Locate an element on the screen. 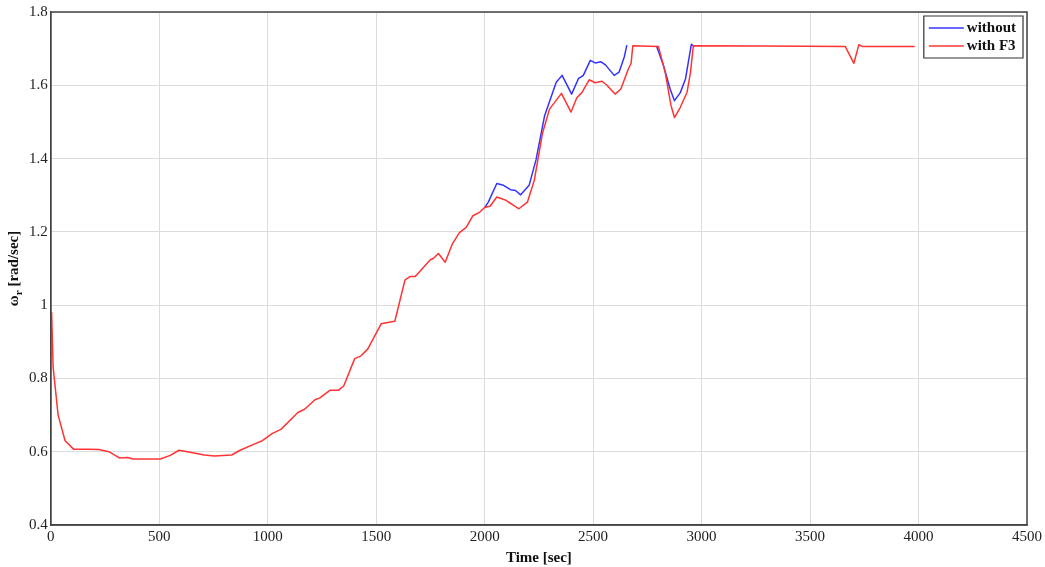  x-tick-label: 1000 is located at coordinates (267, 535).